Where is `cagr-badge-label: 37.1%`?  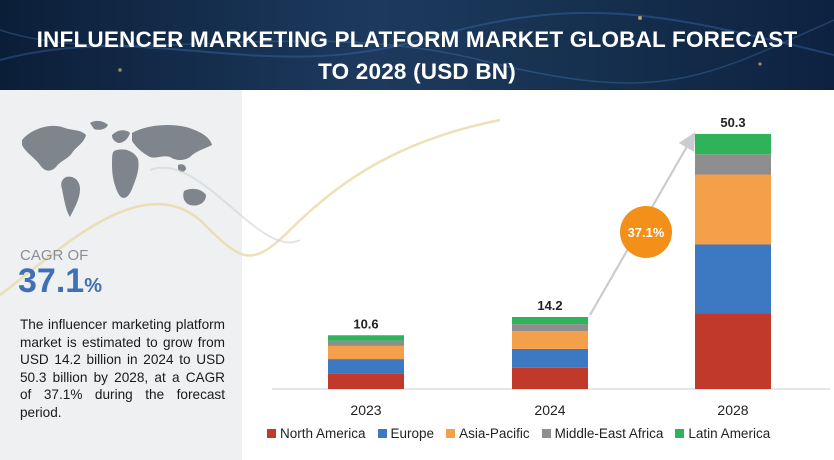 cagr-badge-label: 37.1% is located at coordinates (646, 232).